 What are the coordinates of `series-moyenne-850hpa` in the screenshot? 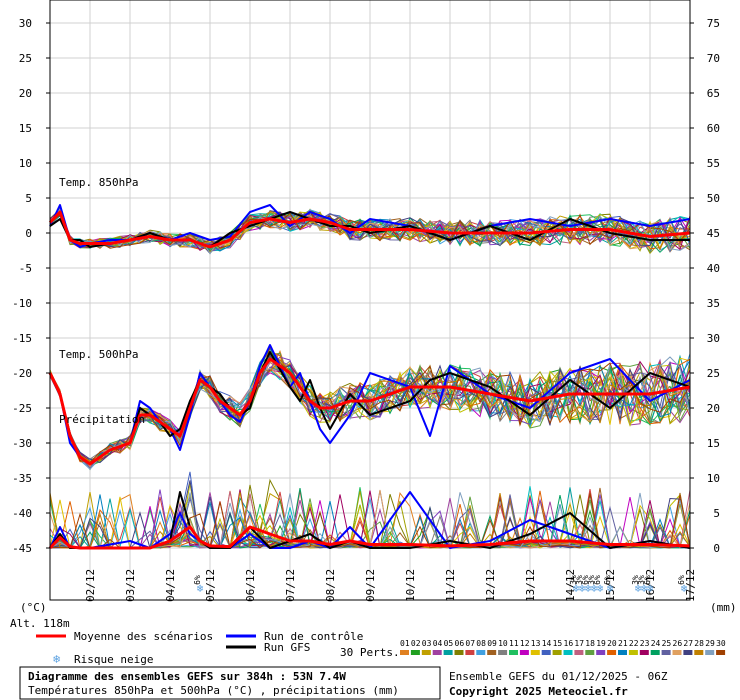 It's located at (369, 229).